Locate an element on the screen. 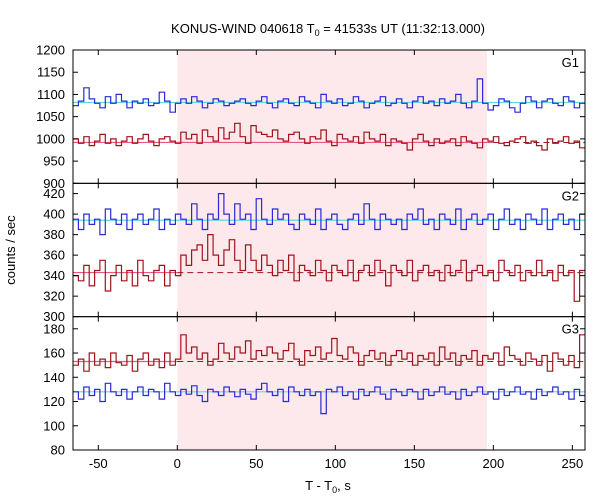 This screenshot has width=600, height=500. series-red-g2 is located at coordinates (329, 268).